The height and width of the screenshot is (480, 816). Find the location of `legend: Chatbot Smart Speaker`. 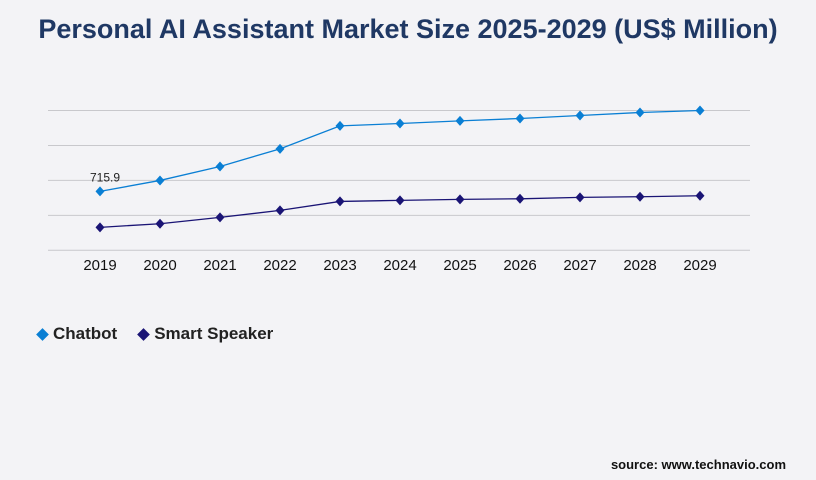

legend: Chatbot Smart Speaker is located at coordinates (155, 334).